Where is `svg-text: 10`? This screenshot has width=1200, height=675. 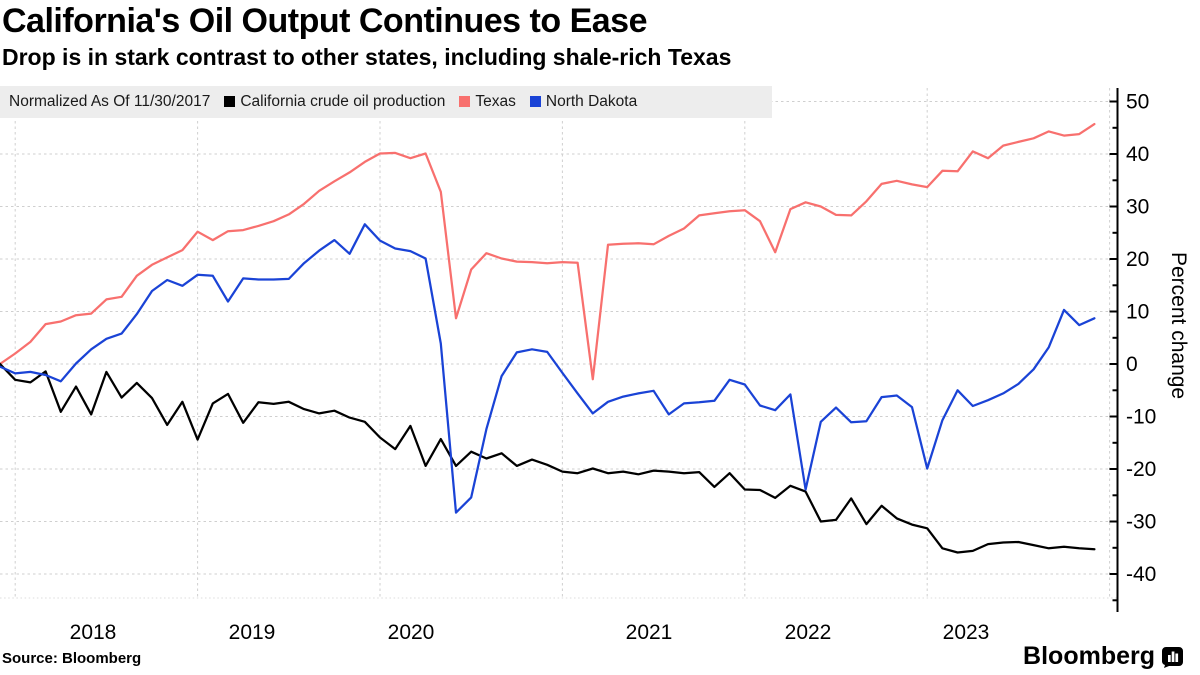
svg-text: 10 is located at coordinates (1137, 312).